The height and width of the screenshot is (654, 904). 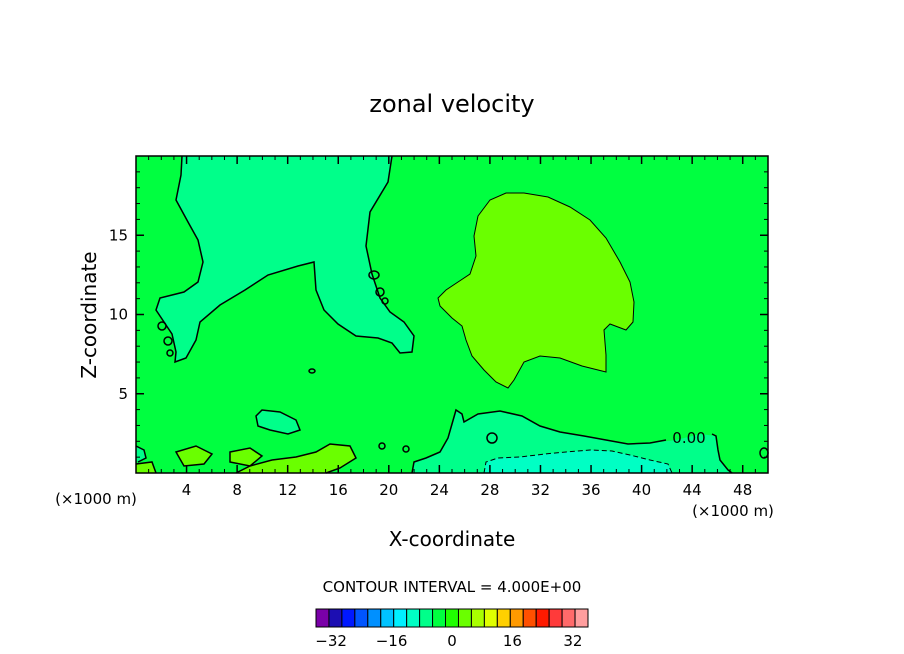 What do you see at coordinates (237, 490) in the screenshot?
I see `x-tick-label: 8` at bounding box center [237, 490].